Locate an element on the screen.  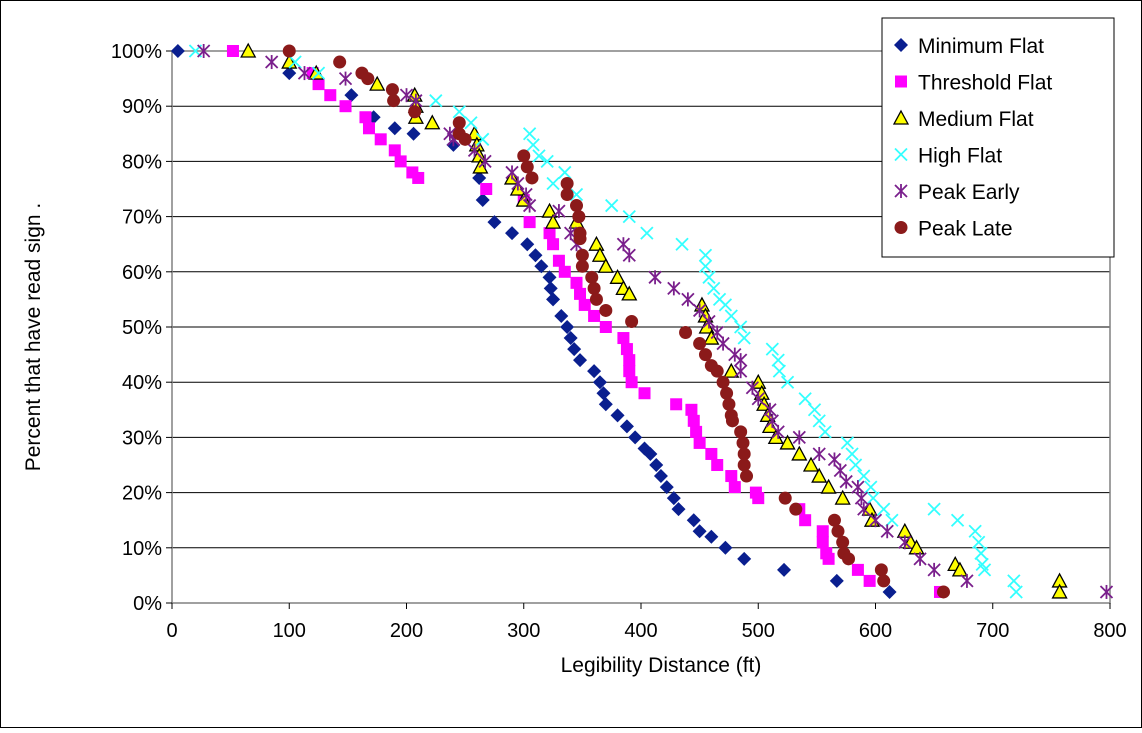
legend-marker-minimum-flat is located at coordinates (901, 45).